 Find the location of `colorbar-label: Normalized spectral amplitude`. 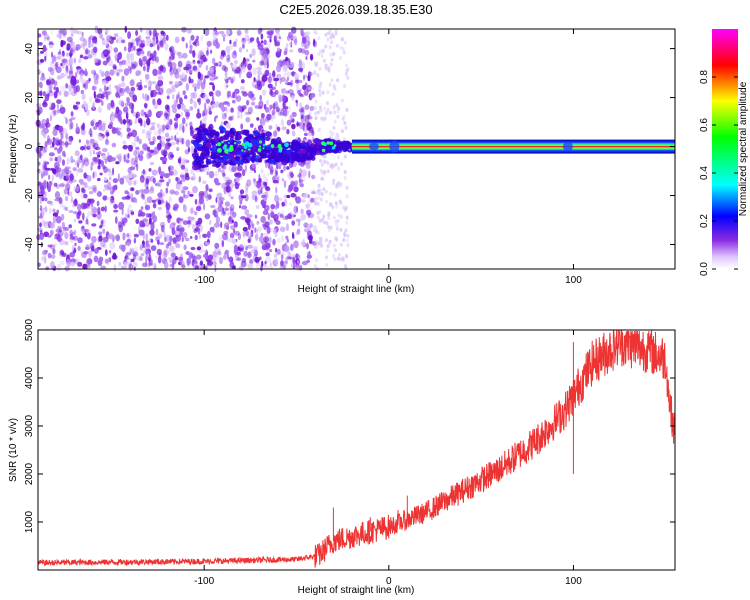

colorbar-label: Normalized spectral amplitude is located at coordinates (743, 148).